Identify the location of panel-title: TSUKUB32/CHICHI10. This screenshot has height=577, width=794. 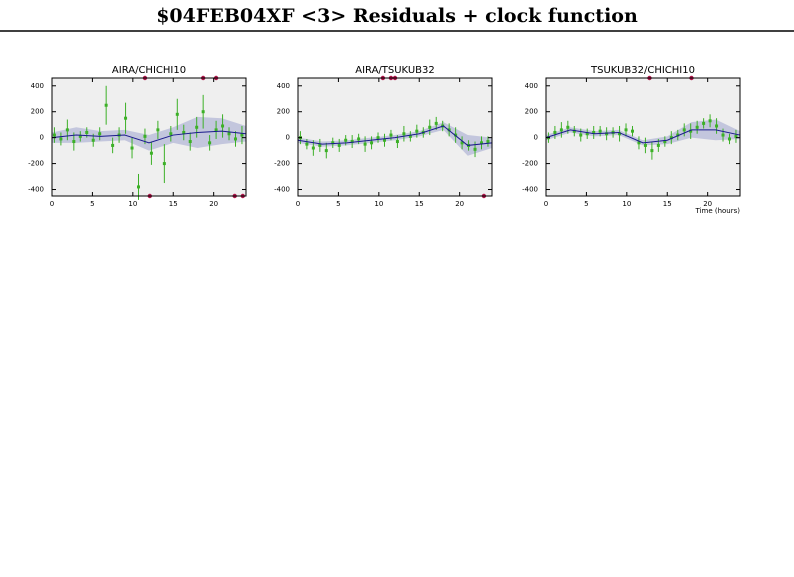
(642, 70).